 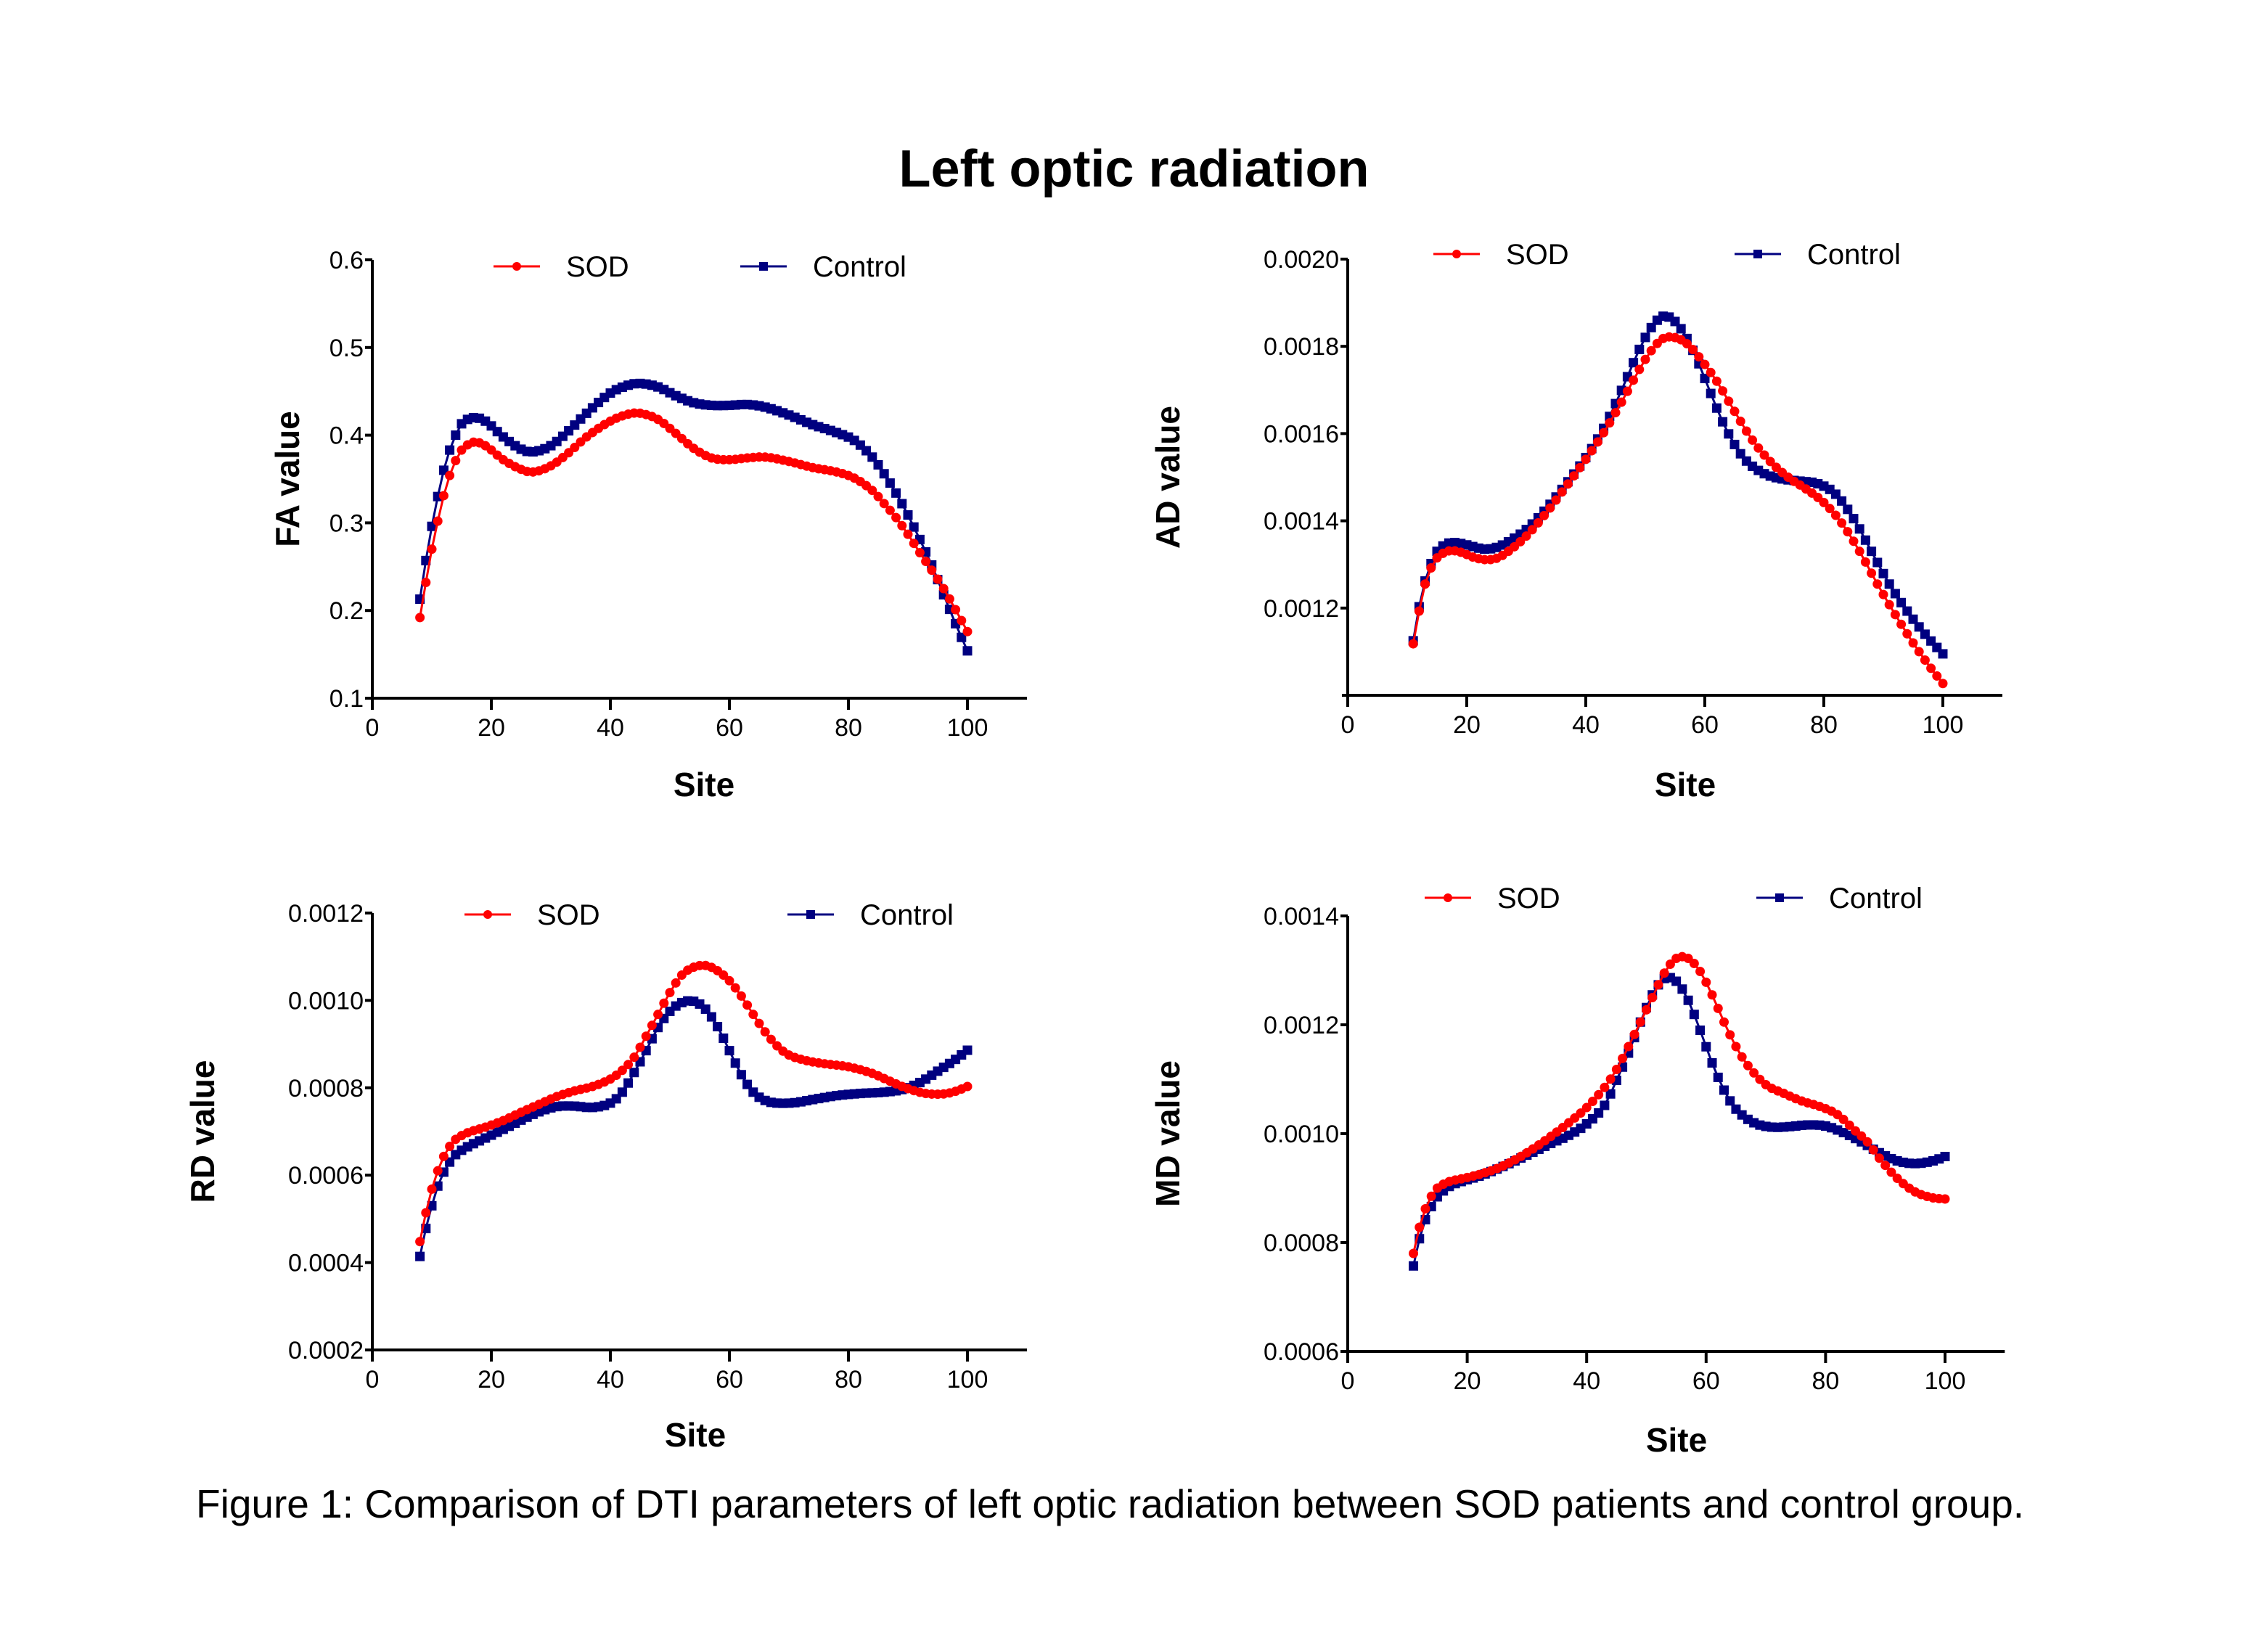 What do you see at coordinates (516, 266) in the screenshot?
I see `legend-circle-marker-icon` at bounding box center [516, 266].